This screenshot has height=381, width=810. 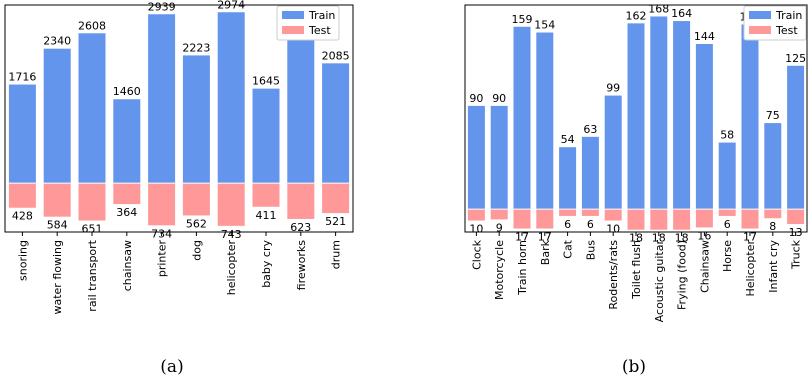 I want to click on x-tick-label: Infant cry, so click(x=773, y=266).